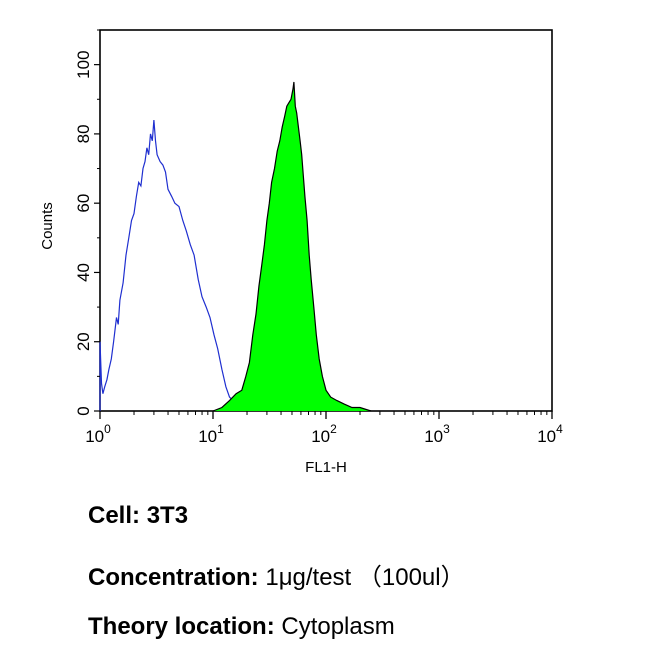 This screenshot has width=650, height=650. What do you see at coordinates (83, 133) in the screenshot?
I see `y-tick-label: 80` at bounding box center [83, 133].